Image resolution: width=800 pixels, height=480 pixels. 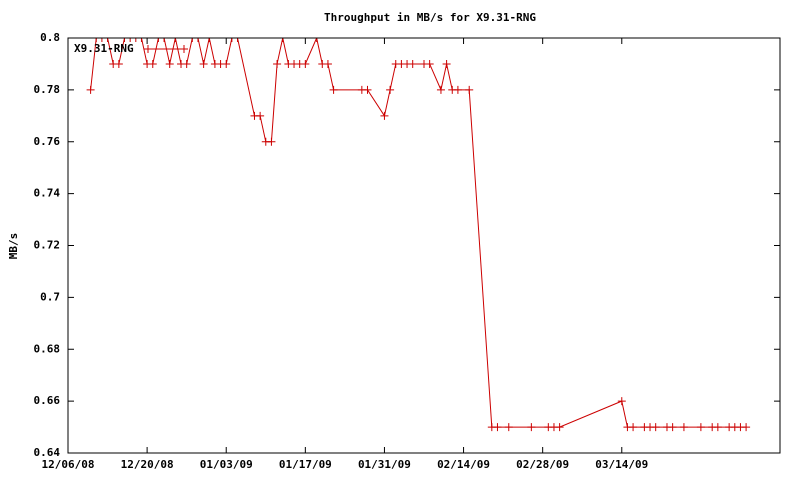 I want to click on y-tick-label: 0.64, so click(x=47, y=452).